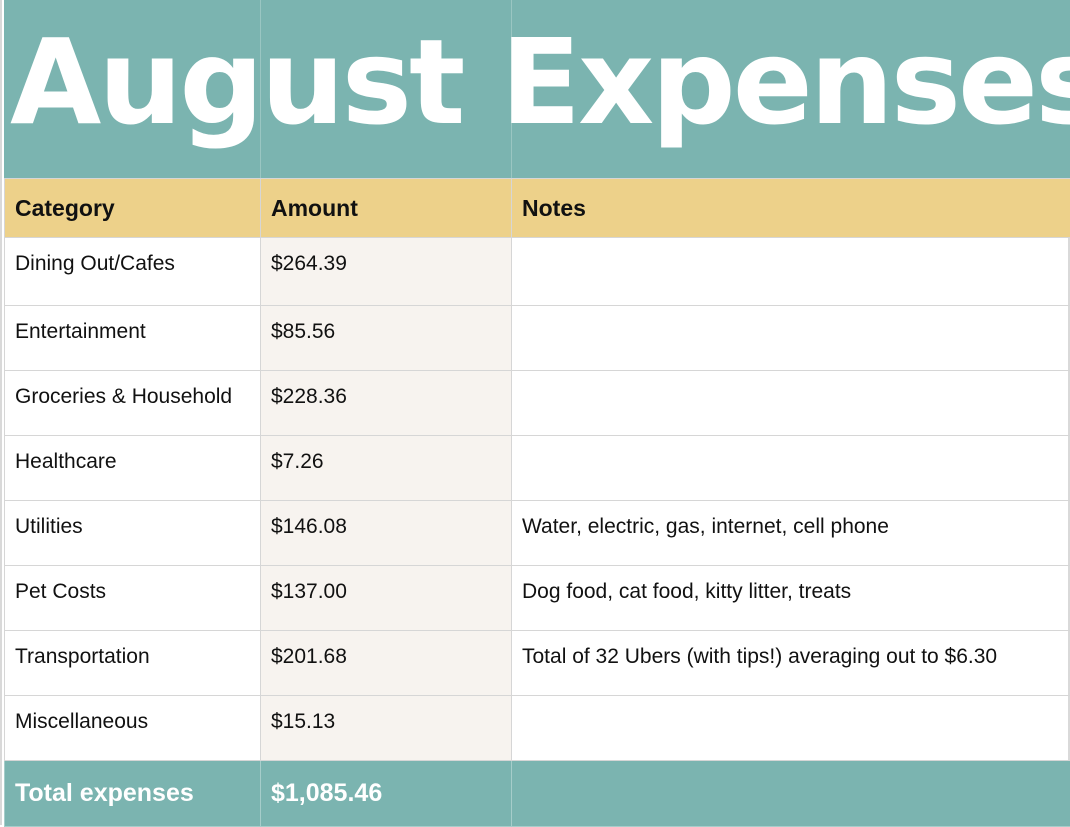 The height and width of the screenshot is (827, 1070). I want to click on table-row: Groceries & Household $228.36, so click(537, 403).